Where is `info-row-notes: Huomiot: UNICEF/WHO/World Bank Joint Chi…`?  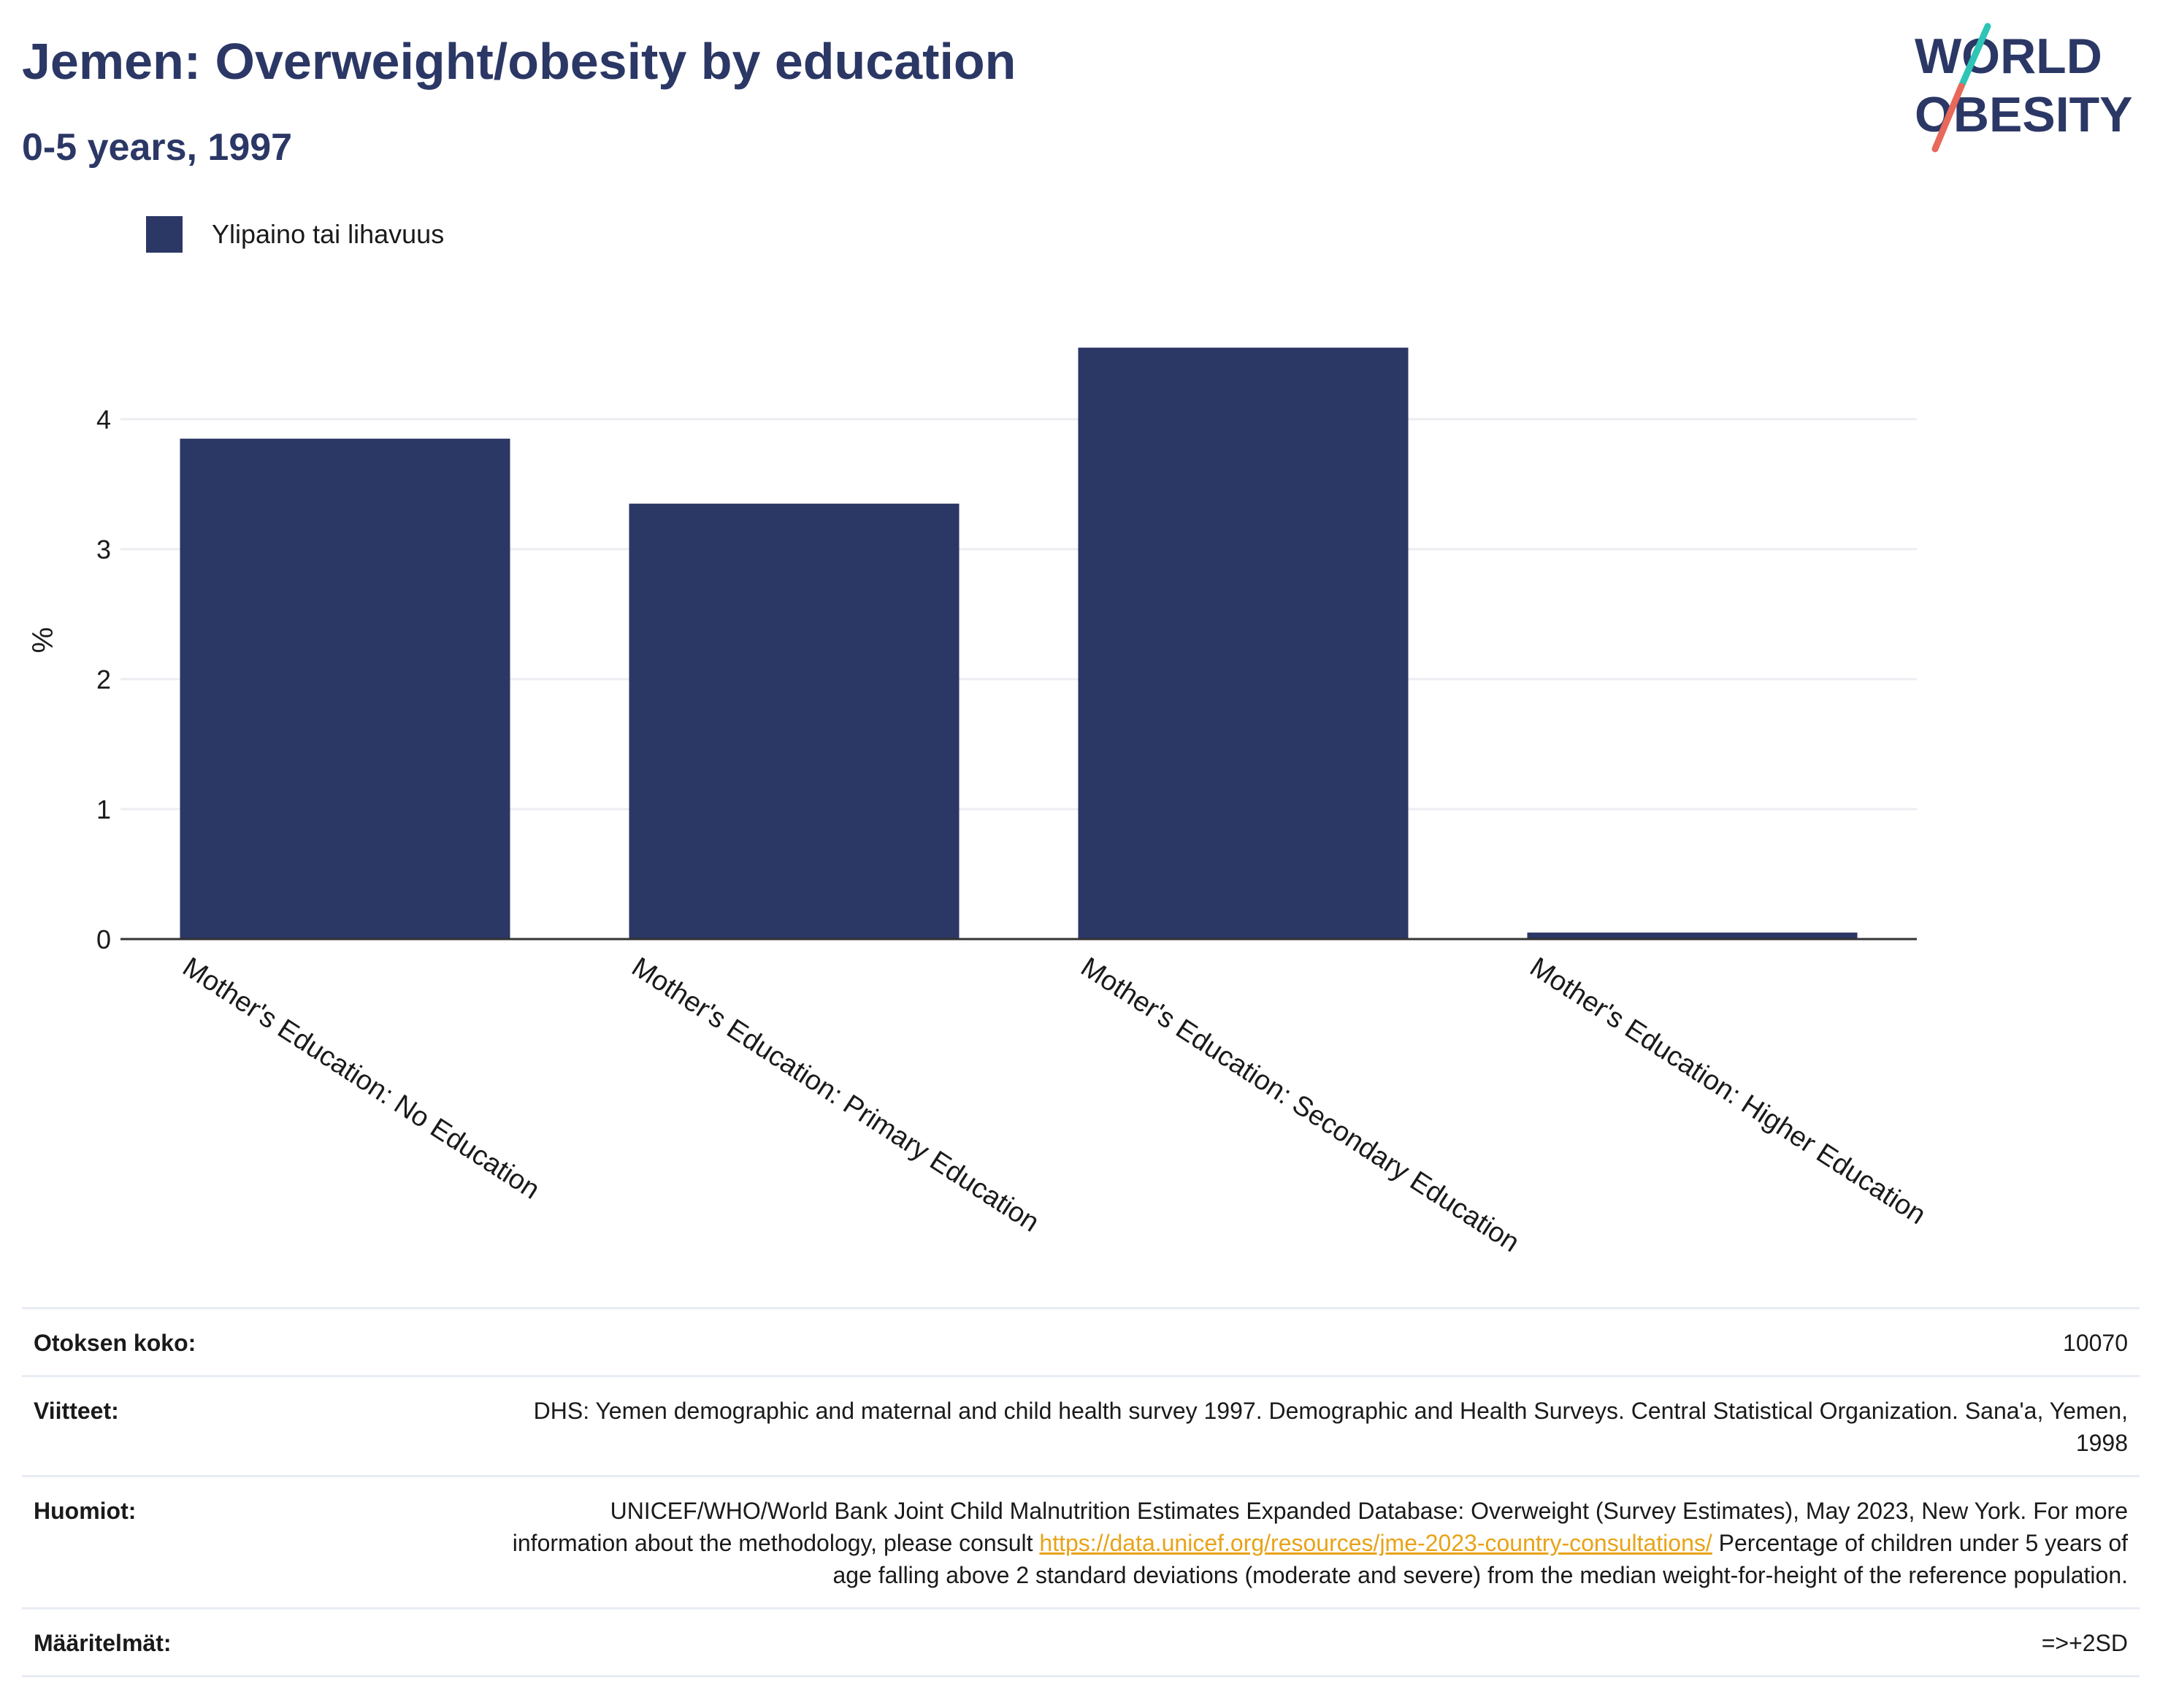
info-row-notes: Huomiot: UNICEF/WHO/World Bank Joint Chi… is located at coordinates (1081, 1542).